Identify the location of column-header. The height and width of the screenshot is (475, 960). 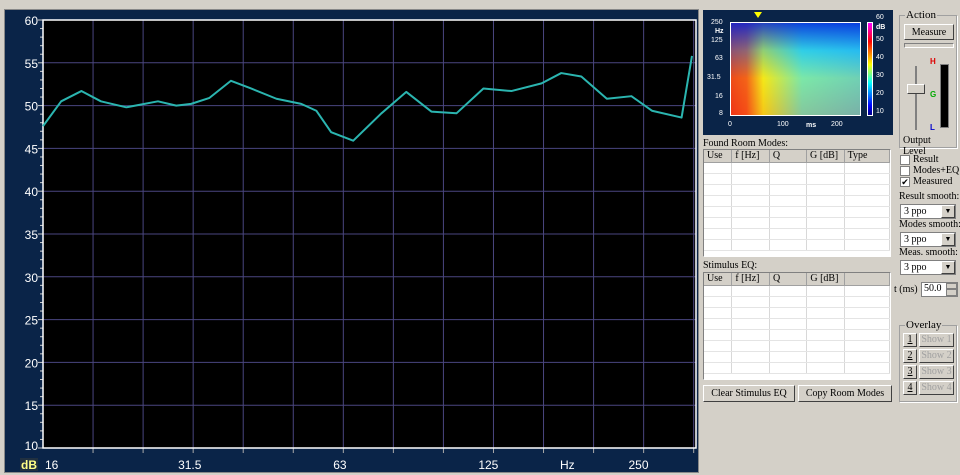
(867, 279).